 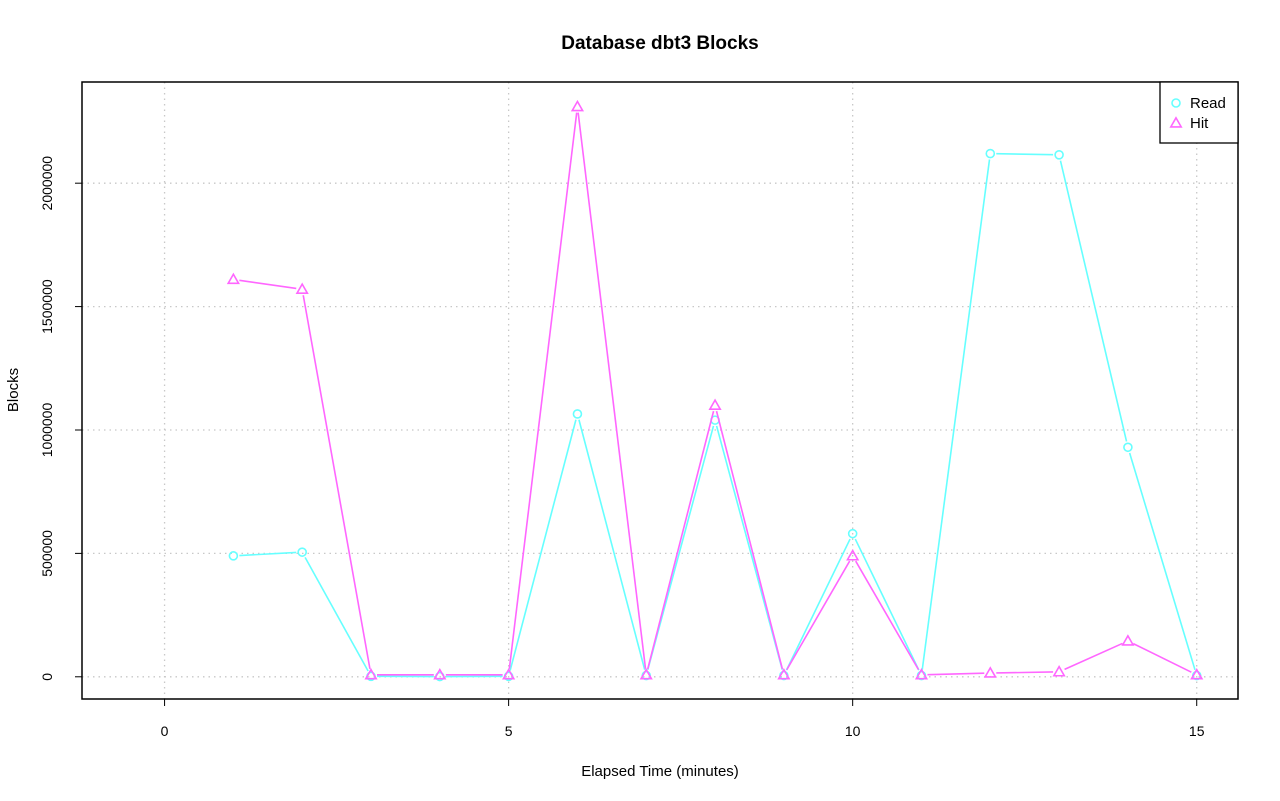 I want to click on y-axis-label: Blocks, so click(x=13, y=390).